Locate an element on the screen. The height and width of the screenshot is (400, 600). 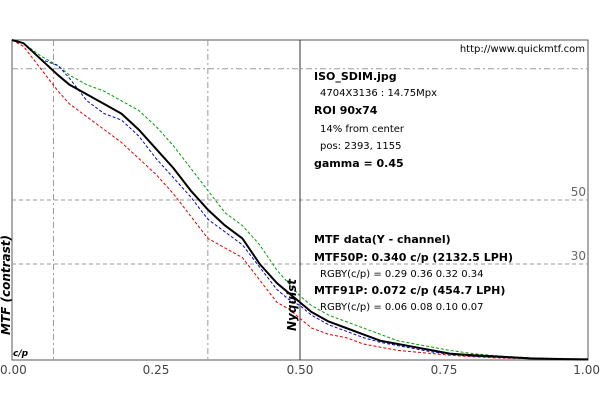
x-tick-labels: 0.00 0.25 0.50 0.75 1.00 is located at coordinates (300, 370).